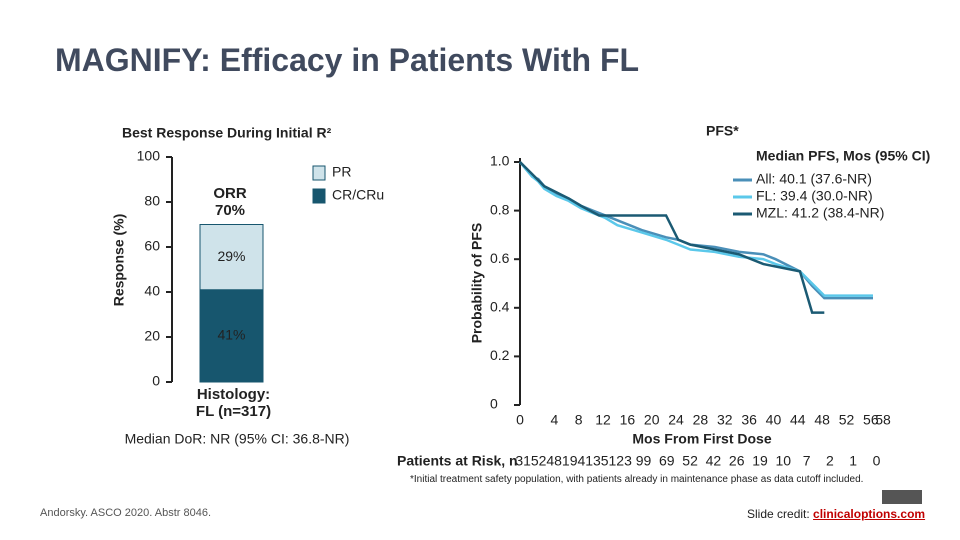 The height and width of the screenshot is (540, 960). What do you see at coordinates (233, 403) in the screenshot?
I see `category-label: Histology: FL (n=317)` at bounding box center [233, 403].